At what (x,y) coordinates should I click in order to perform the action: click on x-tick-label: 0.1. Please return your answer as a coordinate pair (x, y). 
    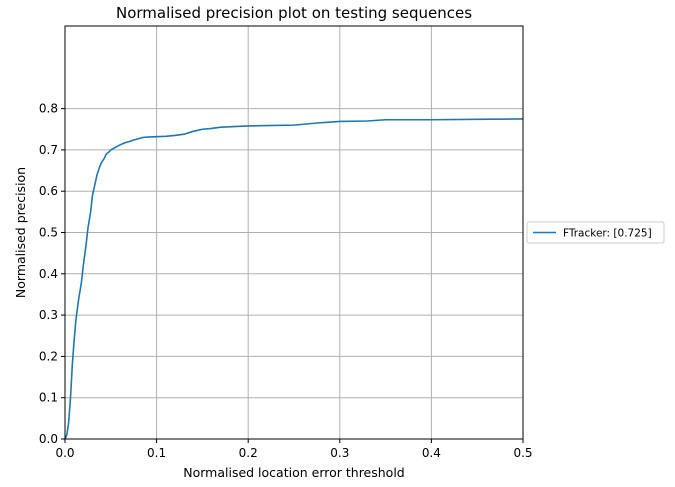
    Looking at the image, I should click on (156, 453).